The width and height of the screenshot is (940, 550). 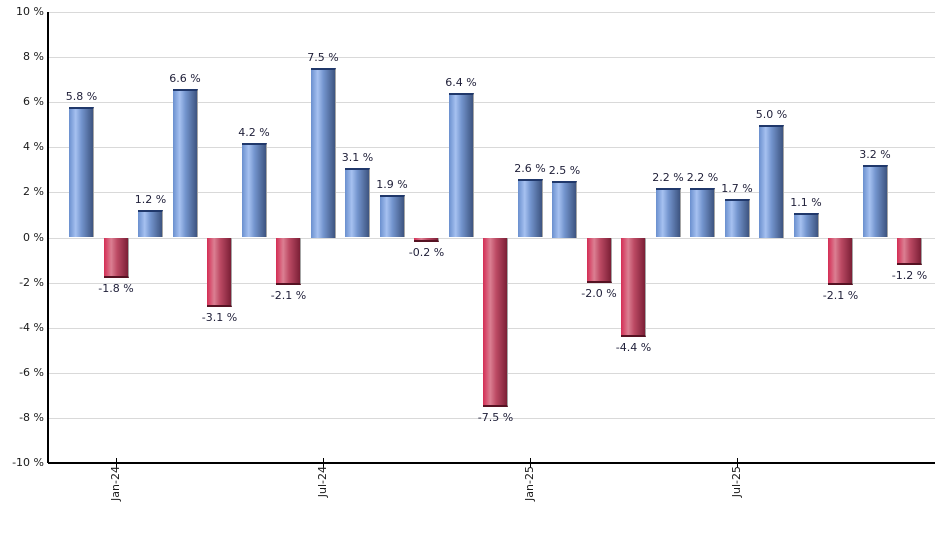 What do you see at coordinates (150, 200) in the screenshot?
I see `bar-value-label: 1.2 %` at bounding box center [150, 200].